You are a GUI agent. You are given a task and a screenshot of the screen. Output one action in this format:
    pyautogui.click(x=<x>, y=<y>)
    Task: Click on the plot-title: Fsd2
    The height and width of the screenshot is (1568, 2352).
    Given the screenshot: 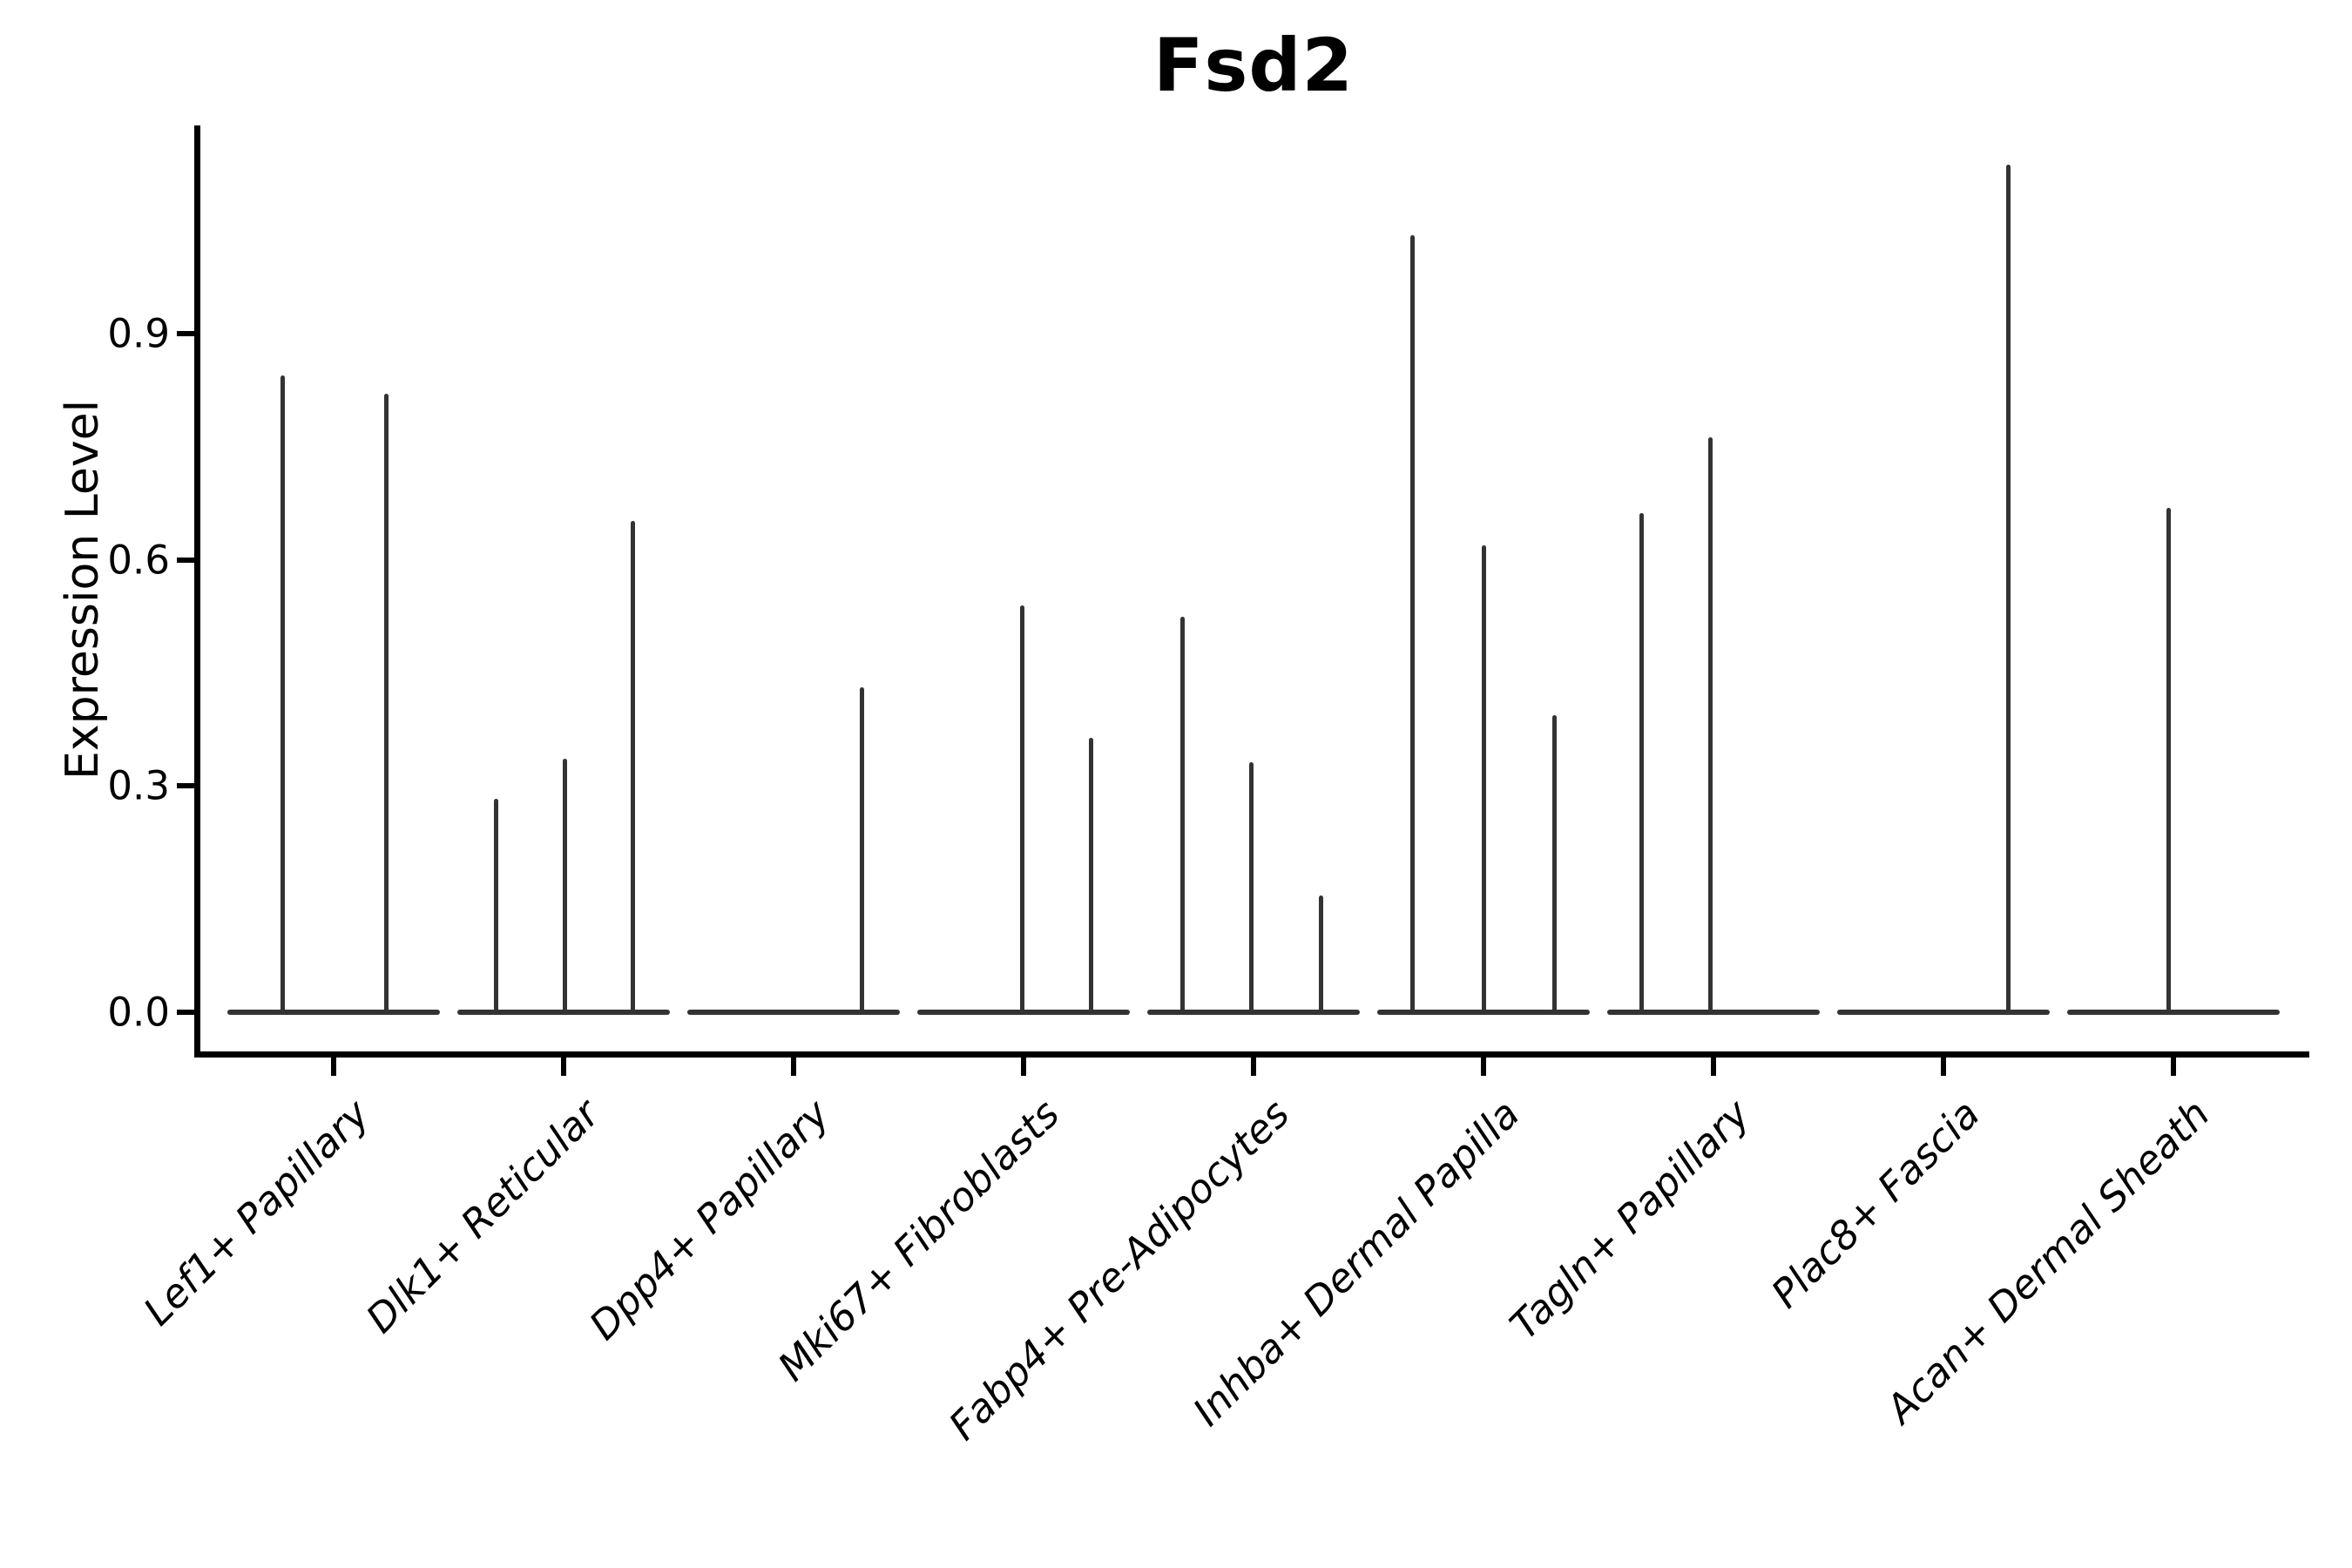 What is the action you would take?
    pyautogui.click(x=1253, y=66)
    